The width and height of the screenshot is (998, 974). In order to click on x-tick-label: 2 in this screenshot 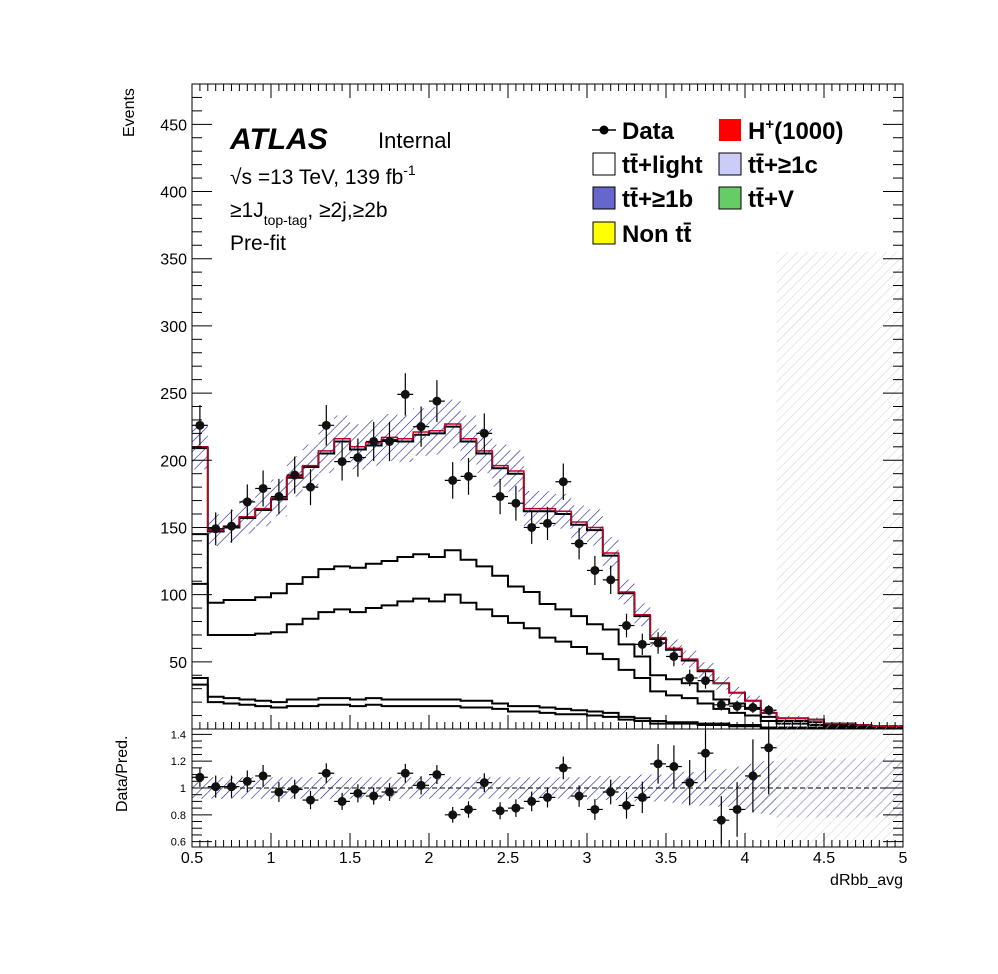, I will do `click(429, 858)`.